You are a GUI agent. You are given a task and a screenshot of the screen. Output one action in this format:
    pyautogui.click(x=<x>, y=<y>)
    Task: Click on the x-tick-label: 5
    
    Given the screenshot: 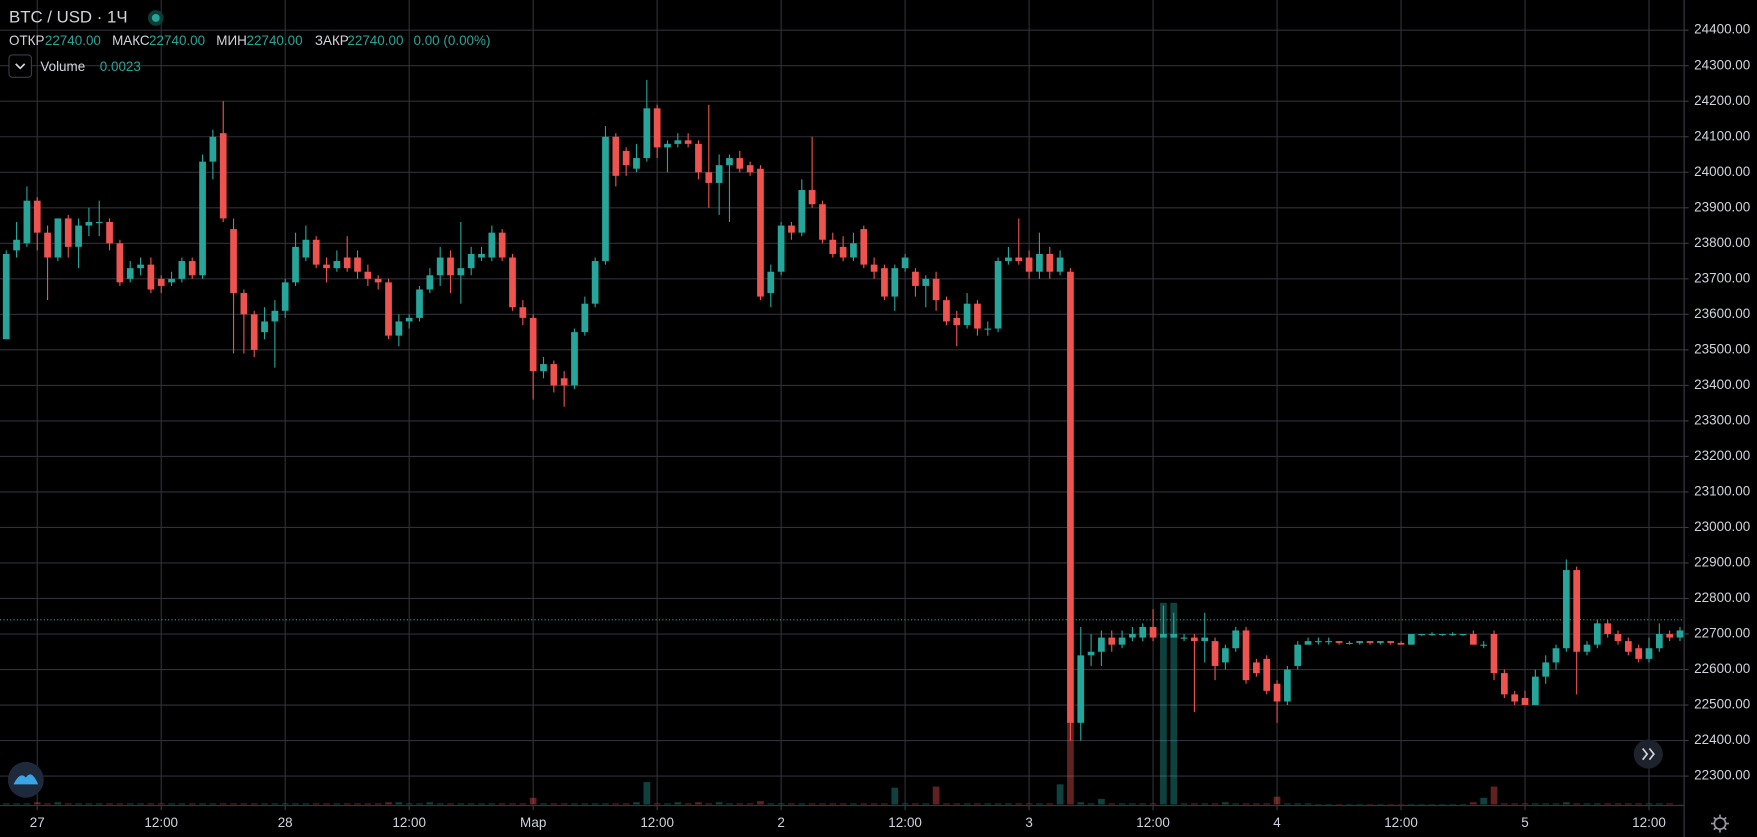 What is the action you would take?
    pyautogui.click(x=1524, y=822)
    